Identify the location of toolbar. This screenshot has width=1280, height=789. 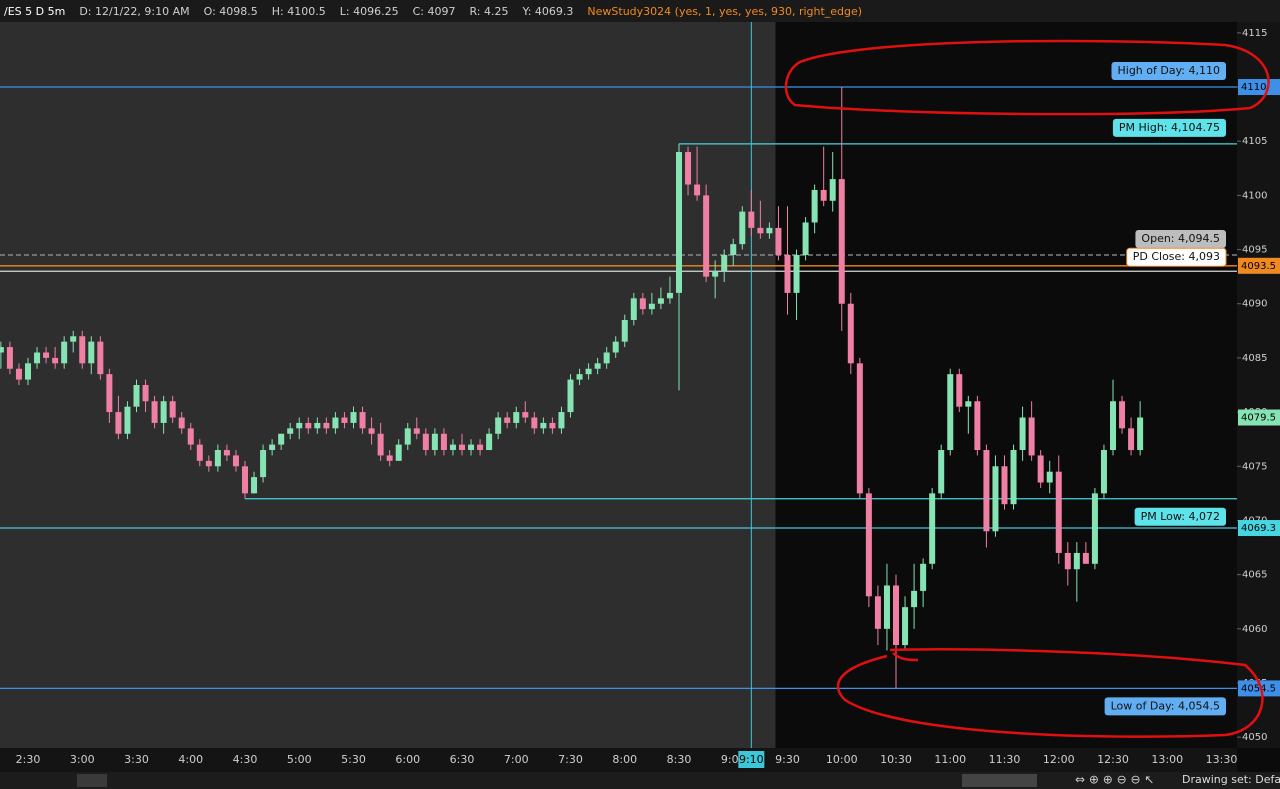
(640, 780).